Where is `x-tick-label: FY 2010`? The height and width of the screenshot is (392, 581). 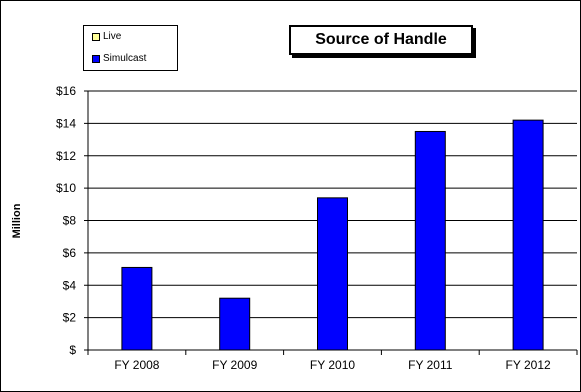
x-tick-label: FY 2010 is located at coordinates (332, 365).